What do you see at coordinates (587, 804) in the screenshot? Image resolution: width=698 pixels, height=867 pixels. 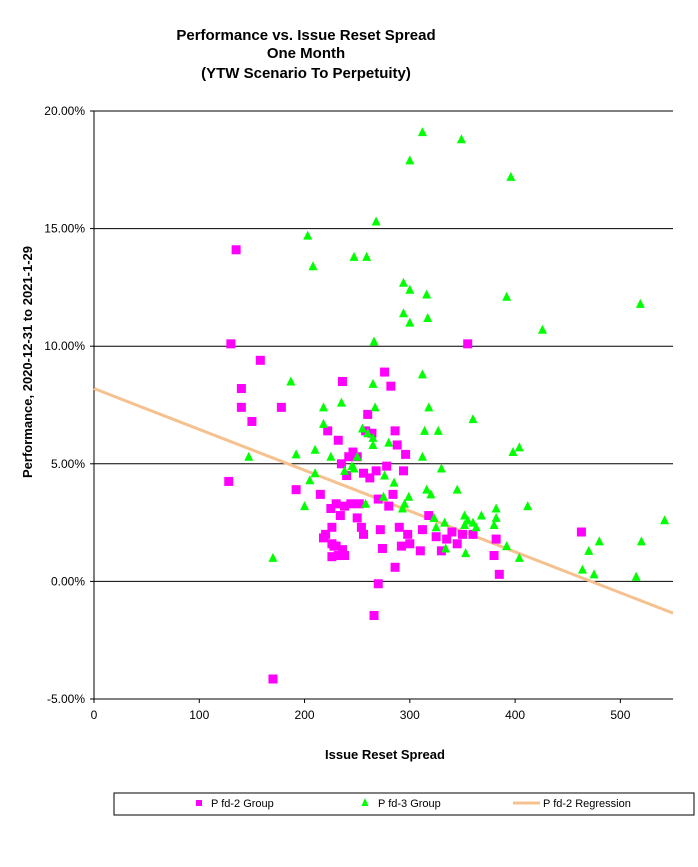 I see `legend-label-regression: P fd-2 Regression` at bounding box center [587, 804].